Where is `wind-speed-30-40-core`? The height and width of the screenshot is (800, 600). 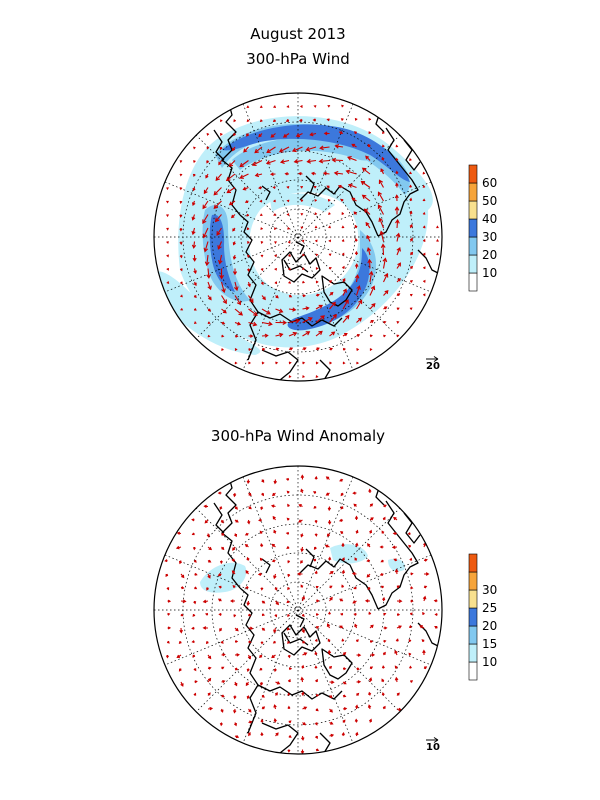 wind-speed-30-40-core is located at coordinates (309, 227).